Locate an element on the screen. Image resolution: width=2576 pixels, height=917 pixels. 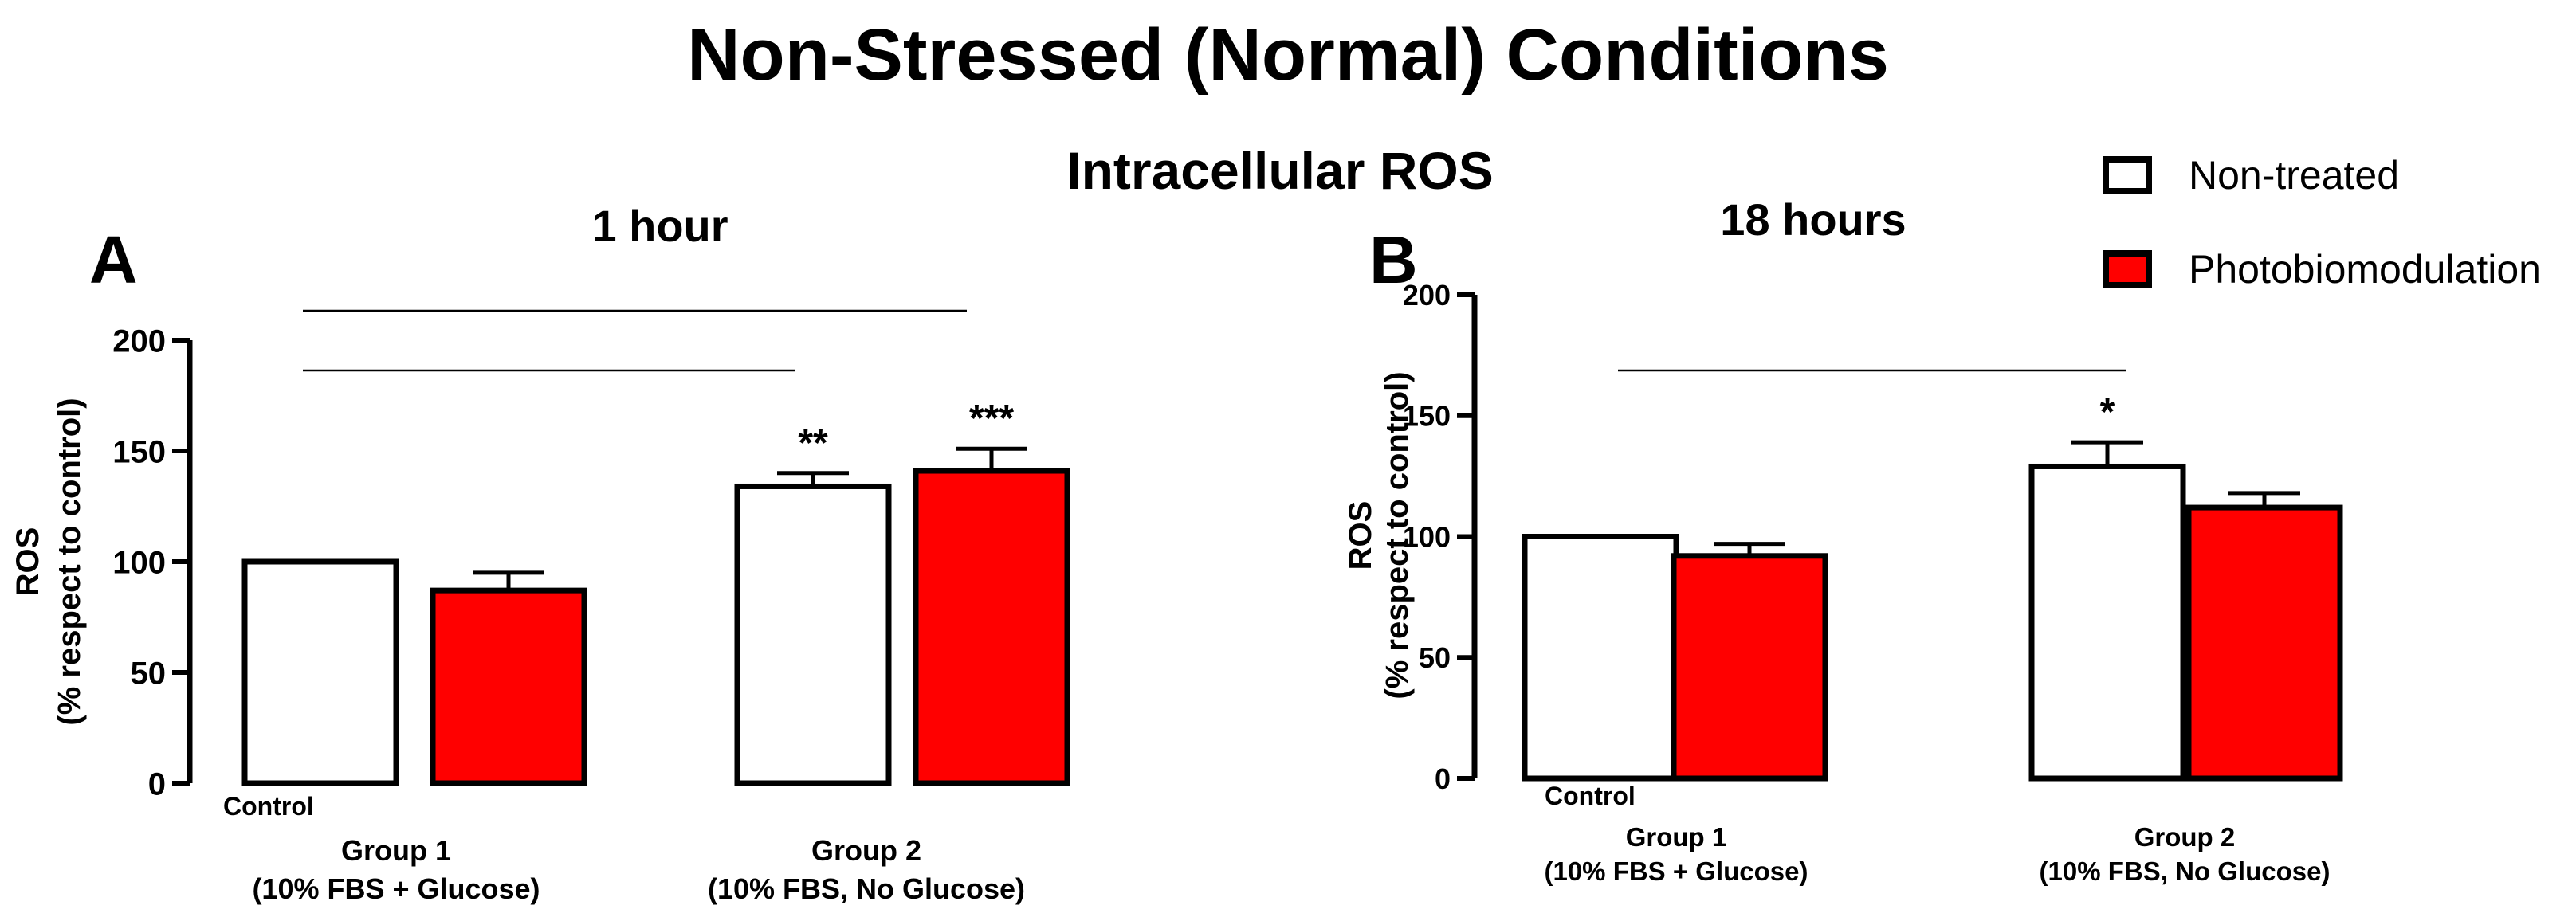
panel-title: 18 hours is located at coordinates (1813, 219).